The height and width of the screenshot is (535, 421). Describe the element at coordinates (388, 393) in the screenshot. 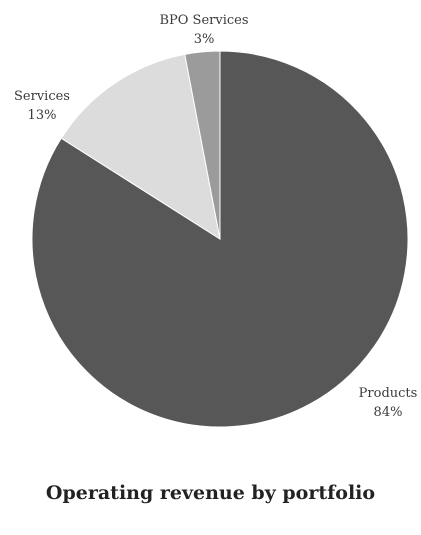

I see `slice-label-products: Products` at that location.